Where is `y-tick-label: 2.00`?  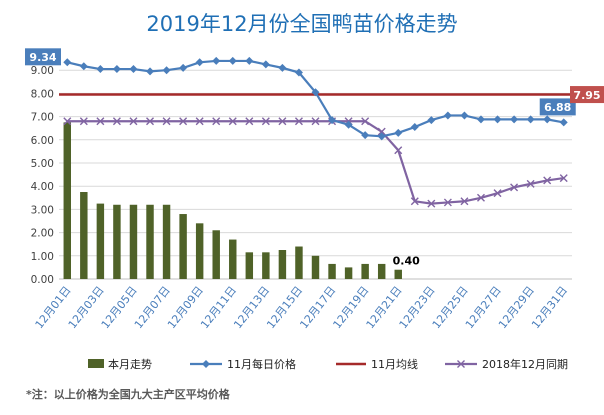 y-tick-label: 2.00 is located at coordinates (42, 234).